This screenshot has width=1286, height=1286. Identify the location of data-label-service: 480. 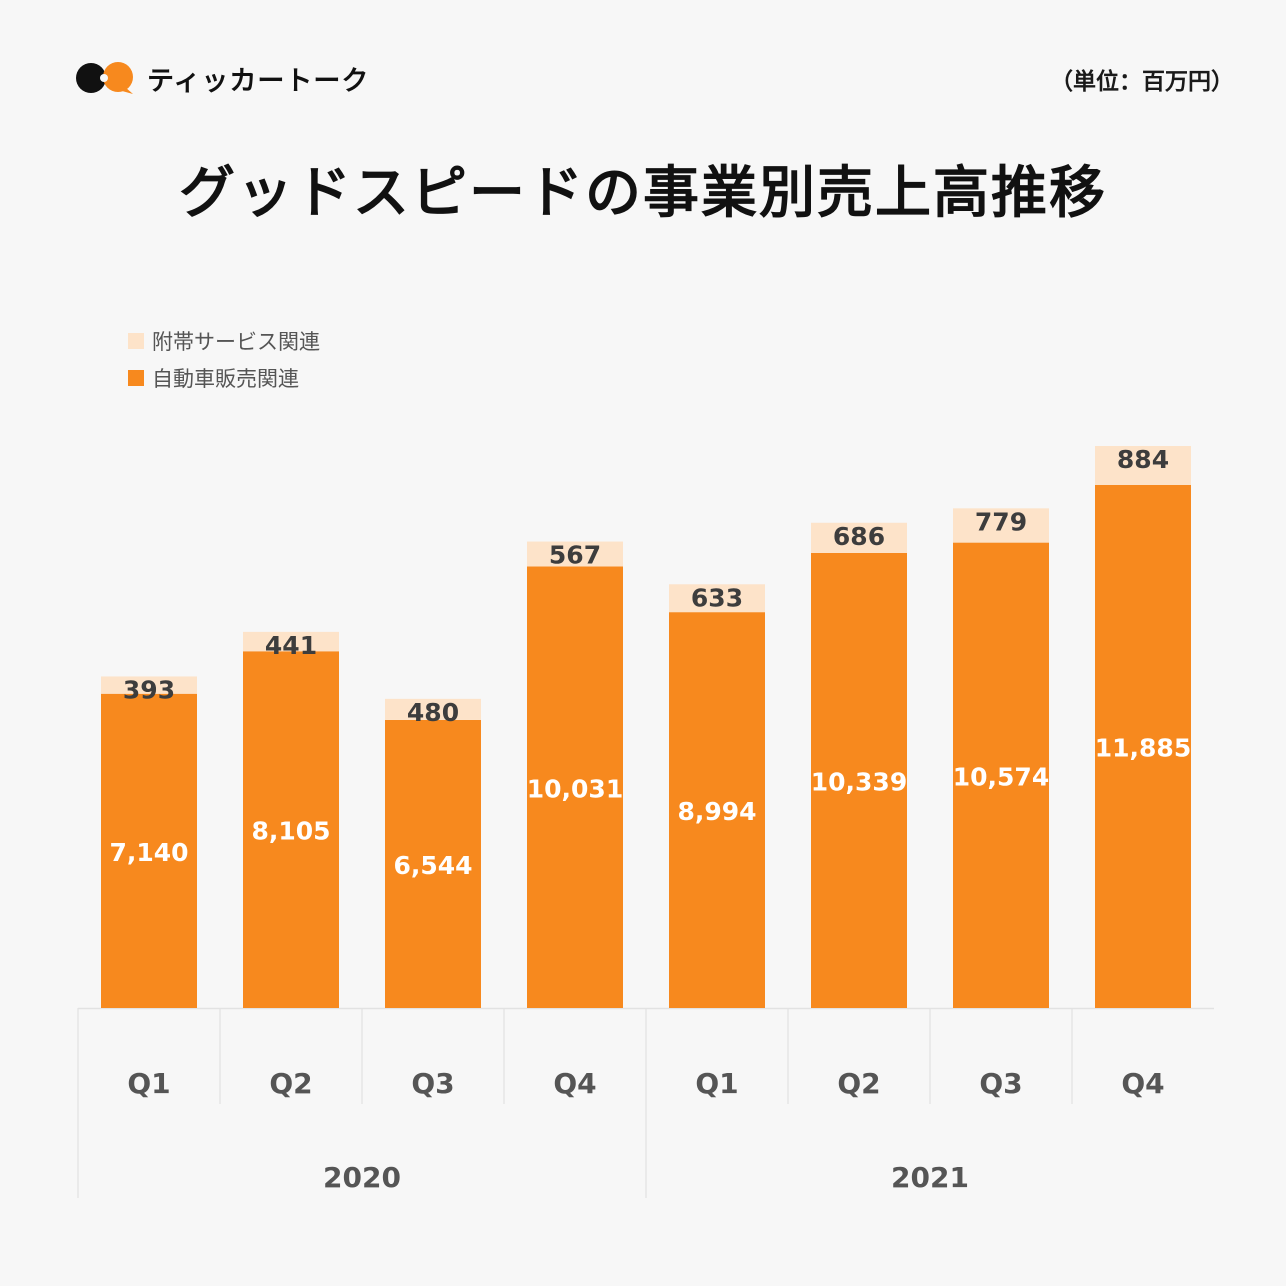
(433, 712).